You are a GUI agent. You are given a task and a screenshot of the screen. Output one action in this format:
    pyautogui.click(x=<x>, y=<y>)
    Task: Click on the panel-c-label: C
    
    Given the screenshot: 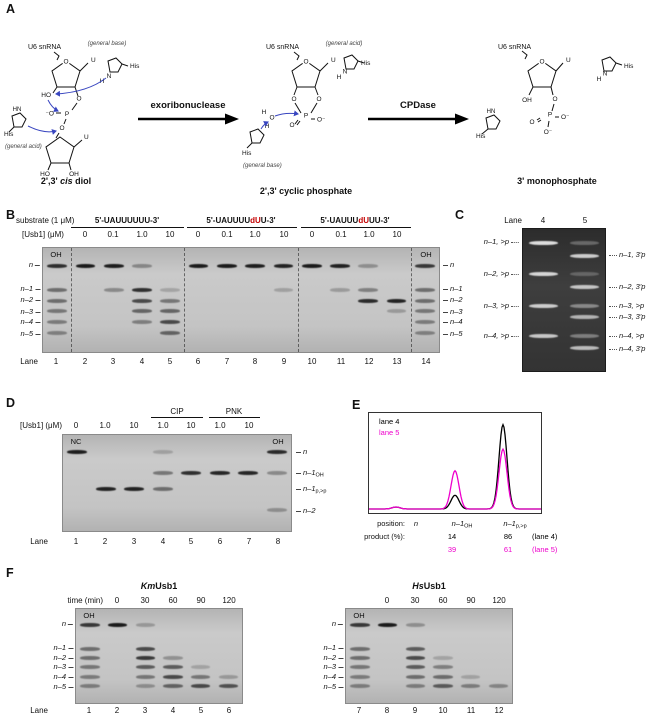 What is the action you would take?
    pyautogui.click(x=460, y=215)
    